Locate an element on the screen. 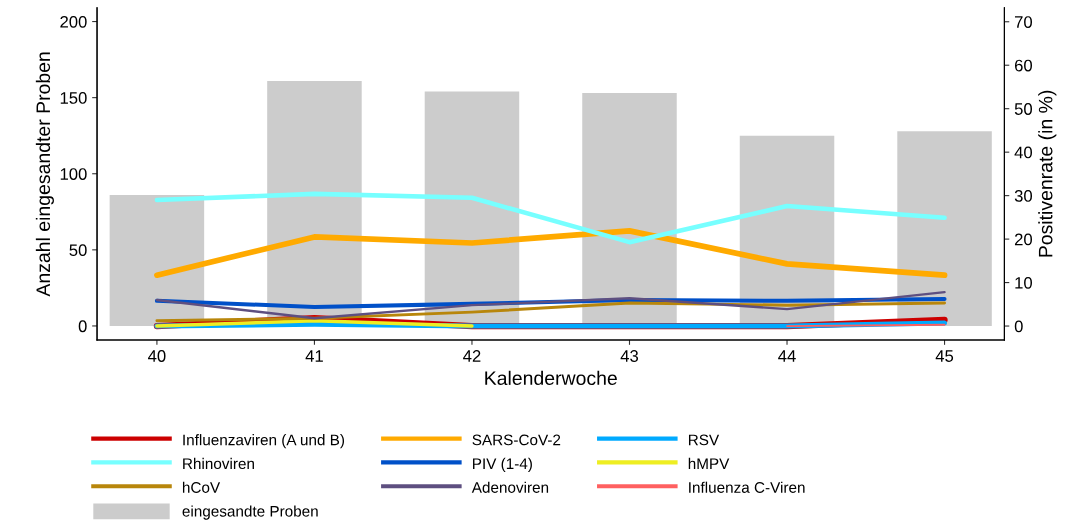 Image resolution: width=1070 pixels, height=523 pixels. y-tick-label: 0 is located at coordinates (82, 326).